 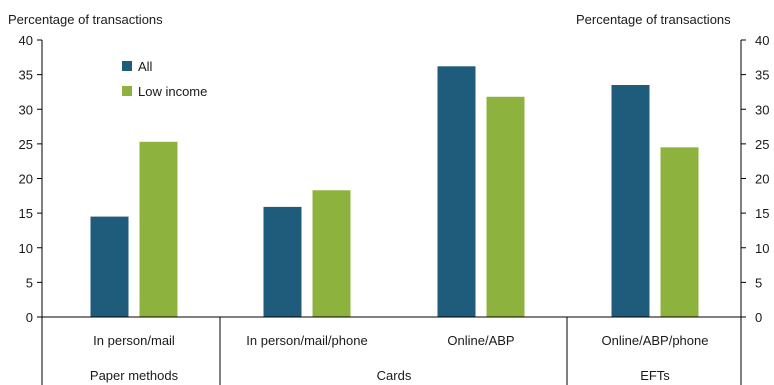 I want to click on left-tick-label: 30, so click(x=26, y=109).